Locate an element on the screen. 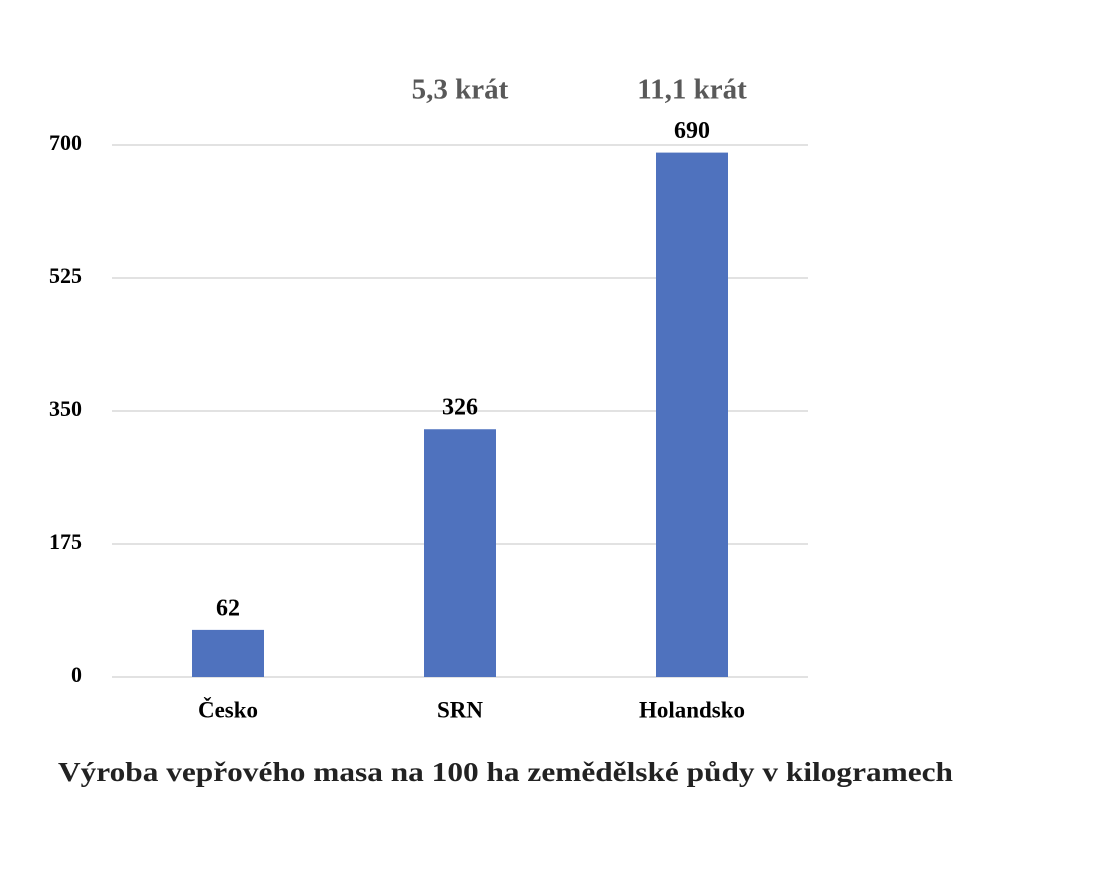 This screenshot has height=894, width=1112. y-tick-label: 350 is located at coordinates (65, 408).